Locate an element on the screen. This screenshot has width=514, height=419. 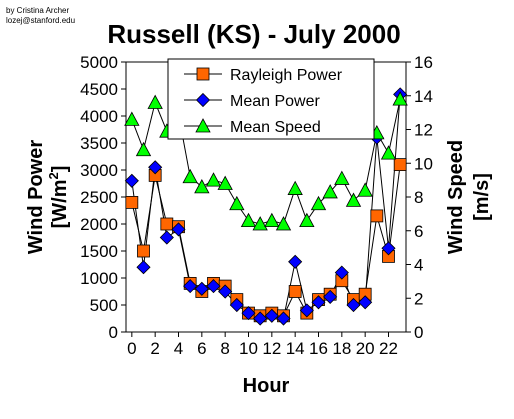
credit-author: by Cristina Archer is located at coordinates (37, 10).